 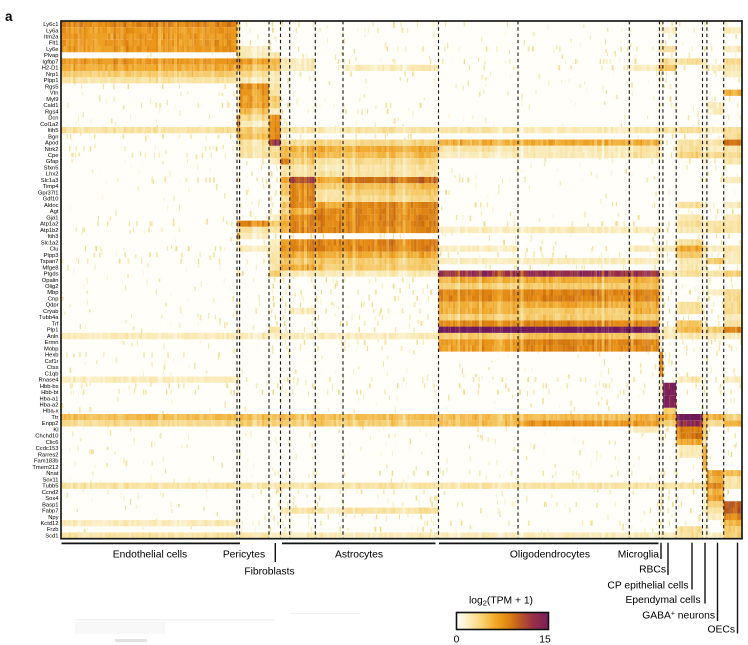 What do you see at coordinates (52, 306) in the screenshot?
I see `svg-text: Qdpr` at bounding box center [52, 306].